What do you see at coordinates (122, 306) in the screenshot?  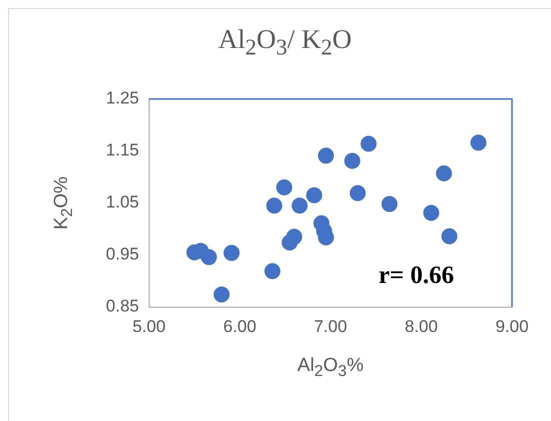 I see `y-tick-label: 0.85` at bounding box center [122, 306].